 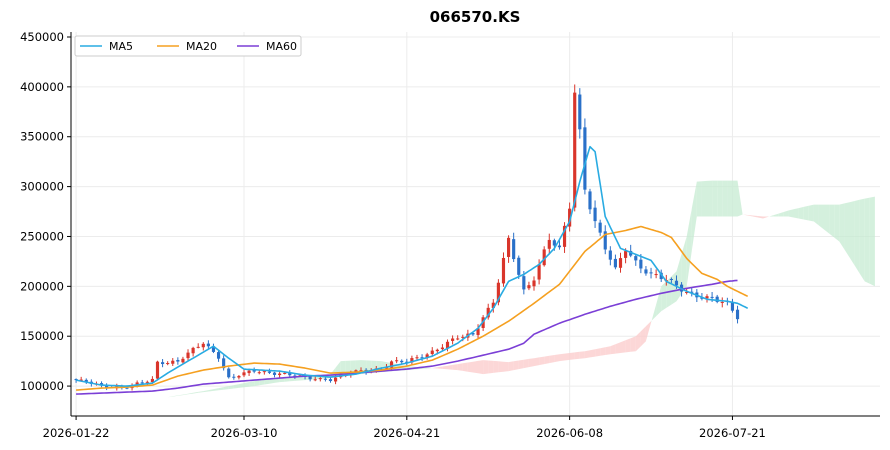 I want to click on legend-label: MA20, so click(x=201, y=46).